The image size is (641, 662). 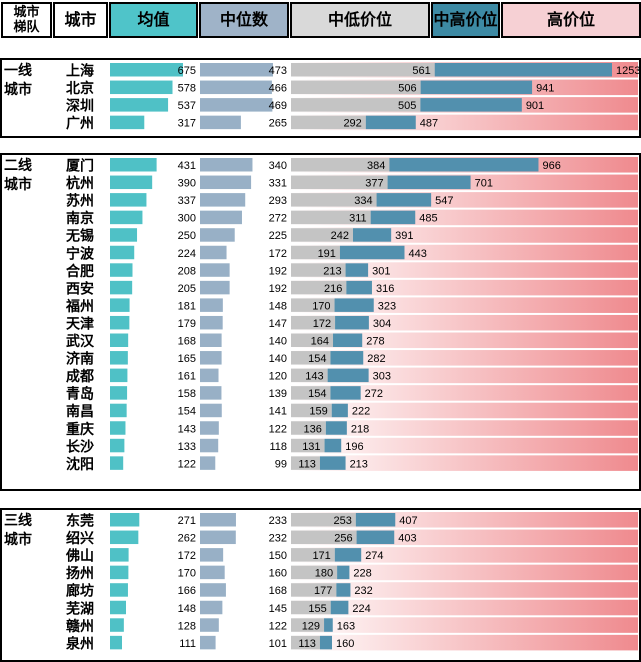 I want to click on midhigh-value: 213, so click(x=359, y=464).